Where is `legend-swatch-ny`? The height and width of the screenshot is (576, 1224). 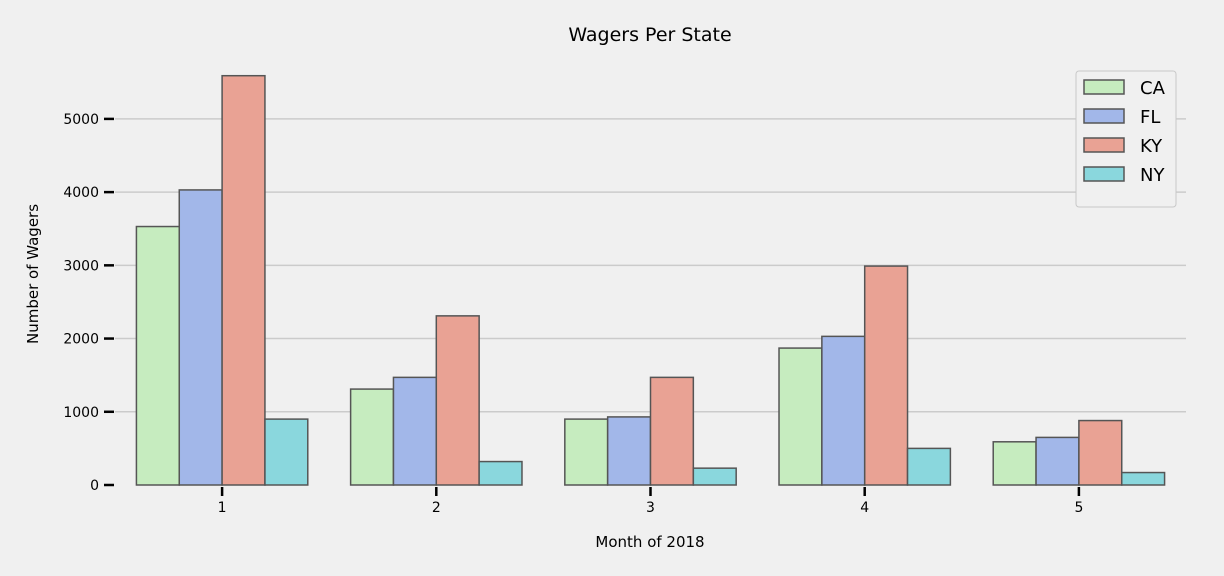 legend-swatch-ny is located at coordinates (1104, 174).